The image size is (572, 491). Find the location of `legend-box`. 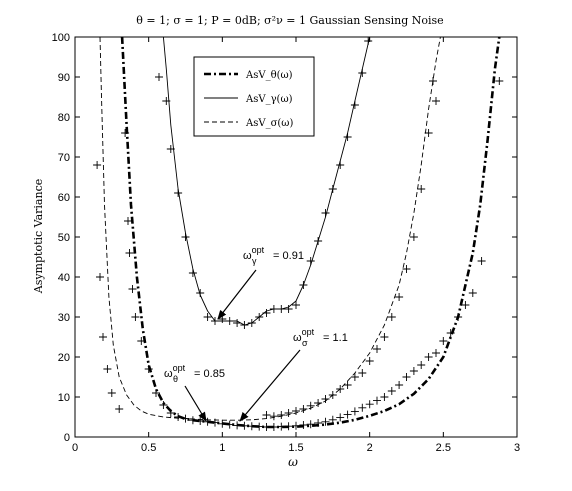

legend-box is located at coordinates (254, 96).